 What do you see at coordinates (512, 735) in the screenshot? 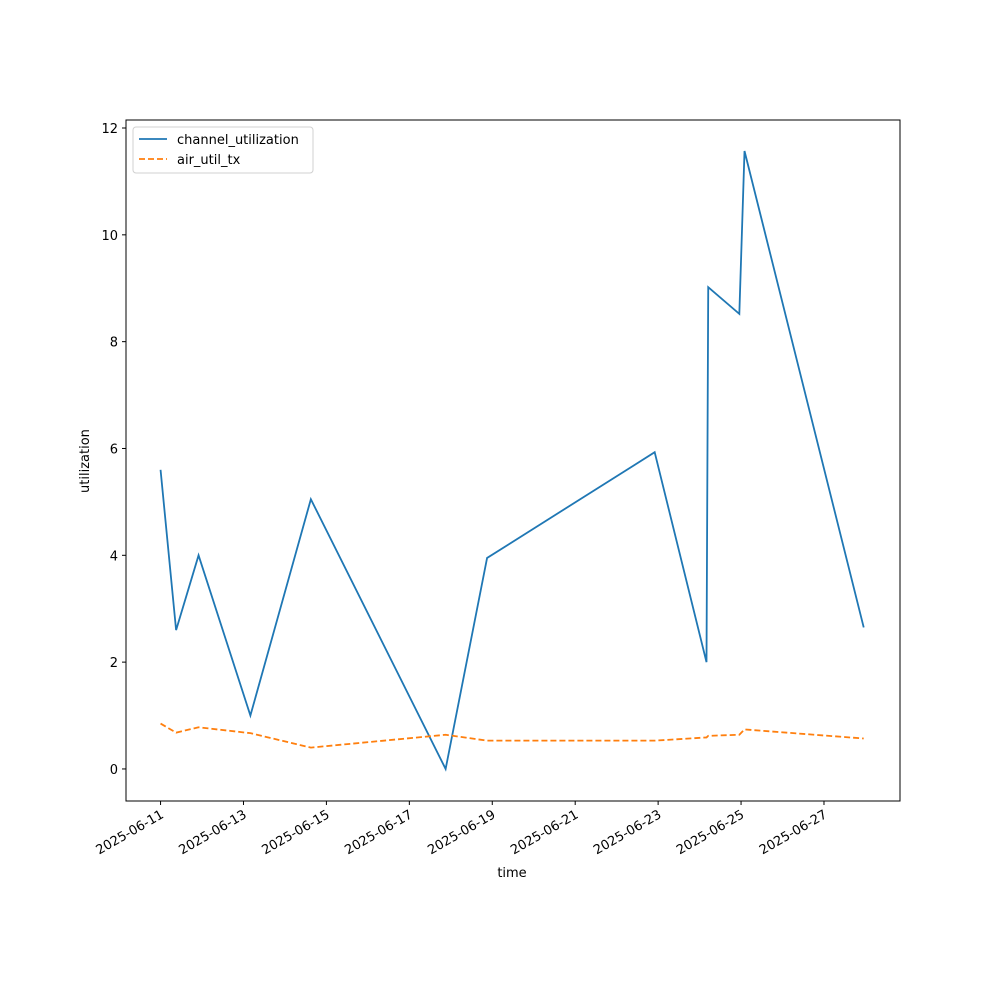
I see `series-line` at bounding box center [512, 735].